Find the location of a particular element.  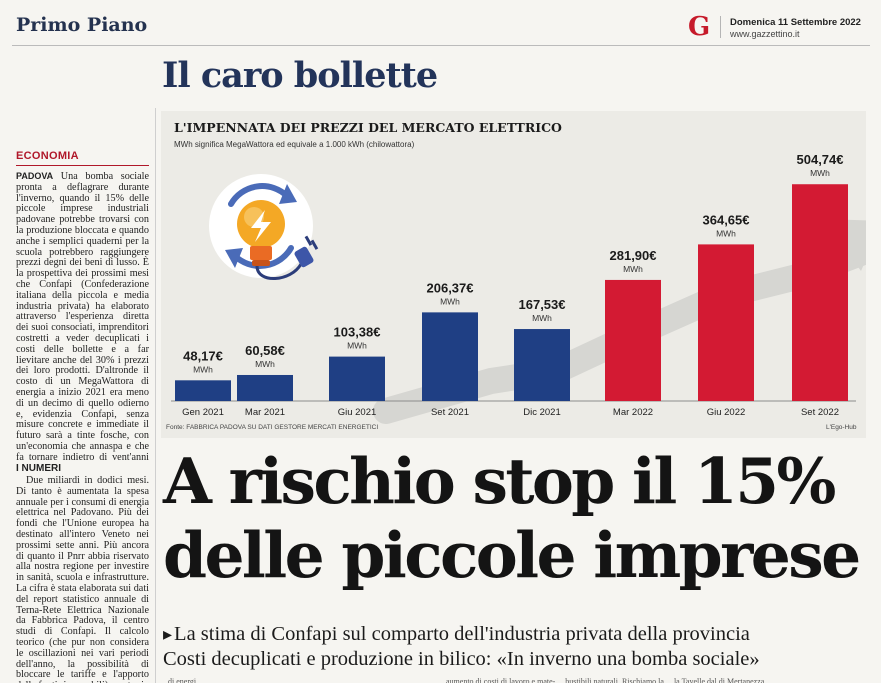

headline-line-1: A rischio stop il 15% is located at coordinates (499, 481).